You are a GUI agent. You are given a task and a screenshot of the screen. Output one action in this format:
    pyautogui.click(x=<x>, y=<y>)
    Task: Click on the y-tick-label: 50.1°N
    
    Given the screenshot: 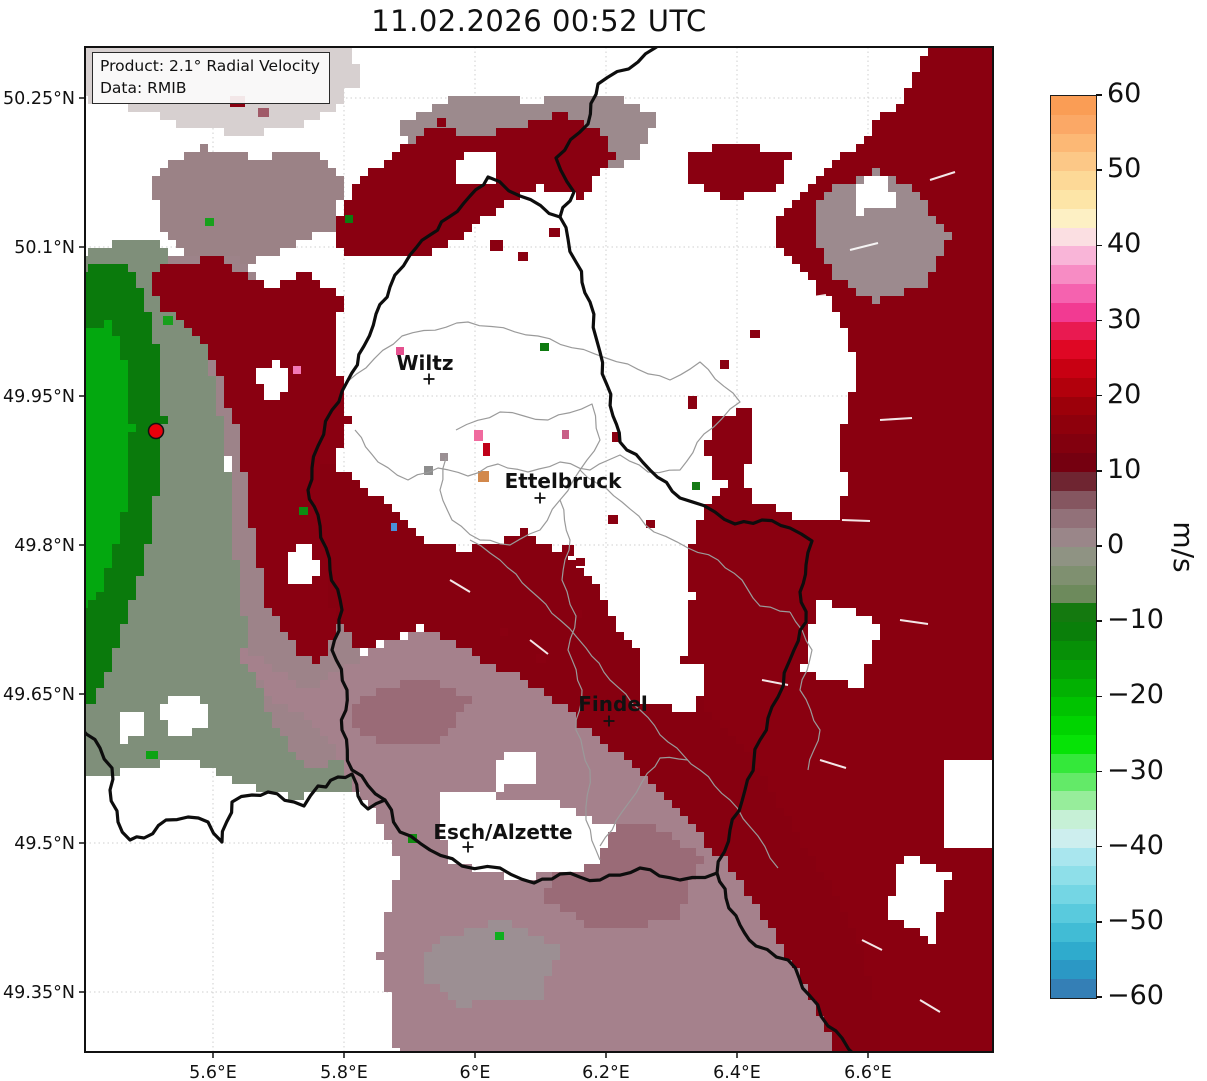 What is the action you would take?
    pyautogui.click(x=44, y=248)
    